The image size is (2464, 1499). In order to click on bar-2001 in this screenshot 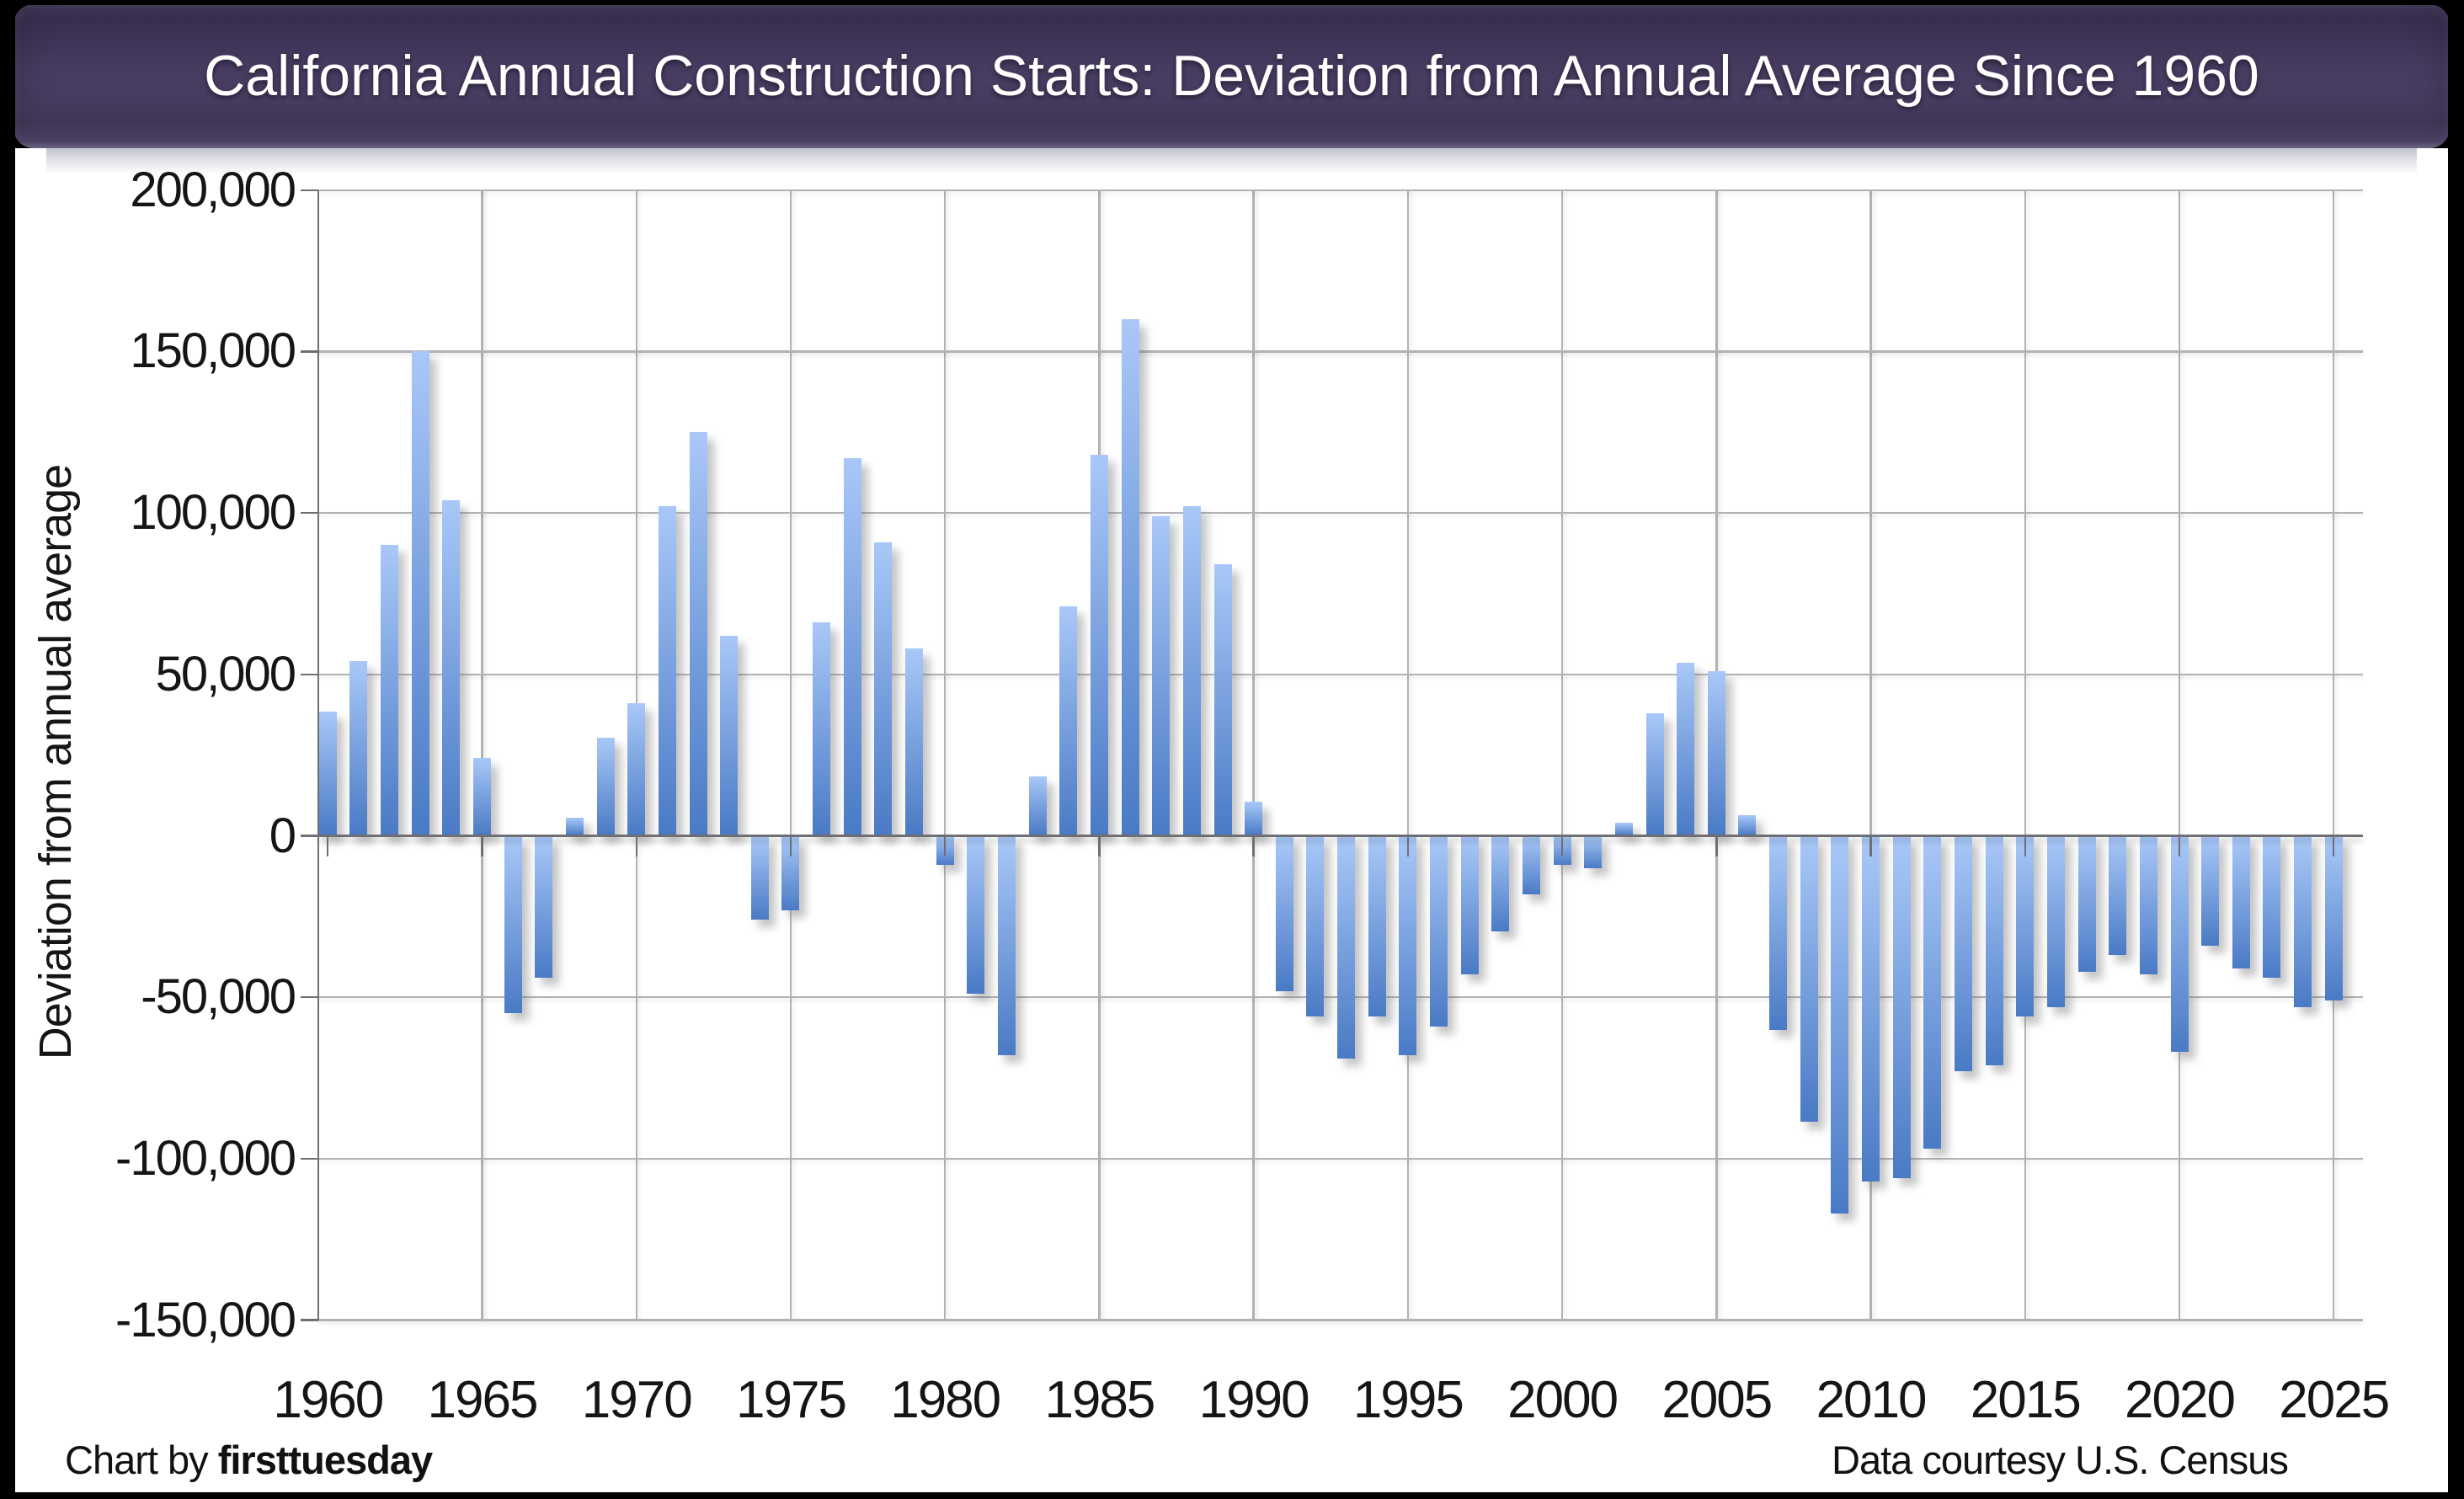, I will do `click(1593, 851)`.